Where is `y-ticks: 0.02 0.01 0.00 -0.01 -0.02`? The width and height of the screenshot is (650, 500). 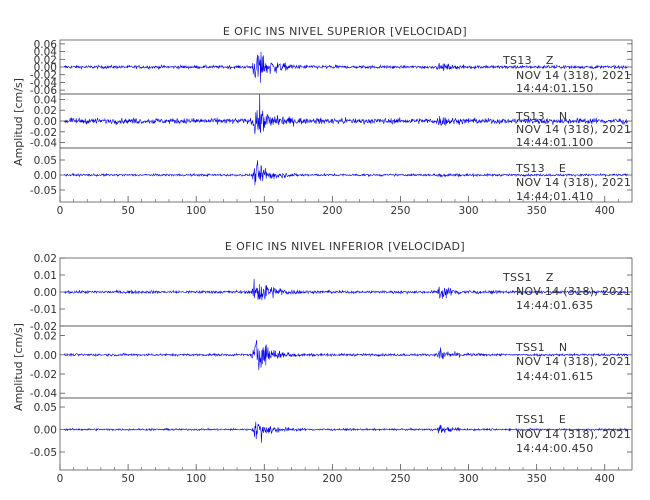 y-ticks: 0.02 0.01 0.00 -0.01 -0.02 is located at coordinates (331, 293).